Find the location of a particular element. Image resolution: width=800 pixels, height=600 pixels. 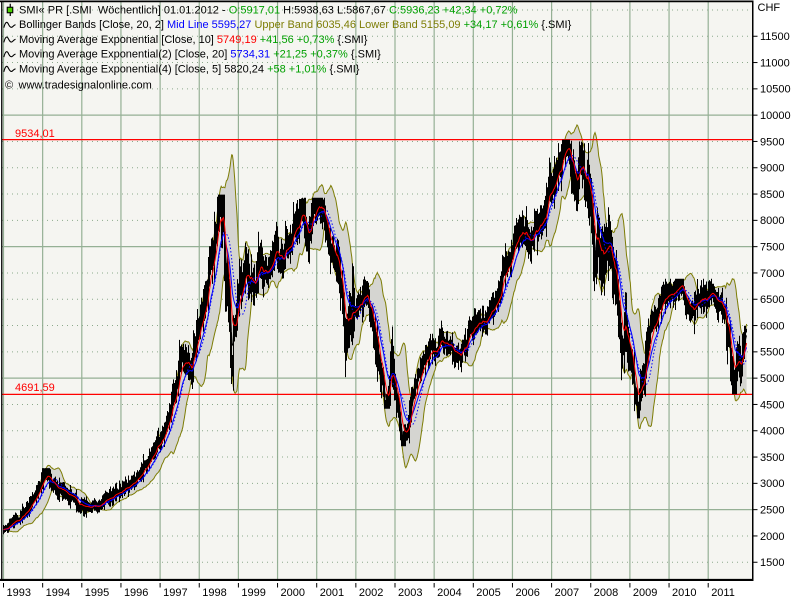

svg-text: 2011 is located at coordinates (723, 593).